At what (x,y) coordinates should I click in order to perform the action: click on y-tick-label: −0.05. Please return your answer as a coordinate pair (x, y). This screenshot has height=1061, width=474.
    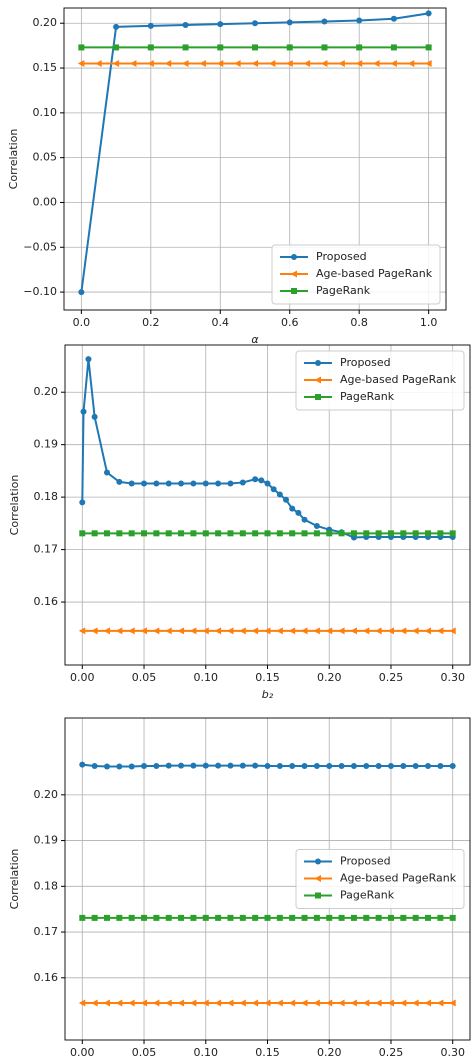
    Looking at the image, I should click on (40, 246).